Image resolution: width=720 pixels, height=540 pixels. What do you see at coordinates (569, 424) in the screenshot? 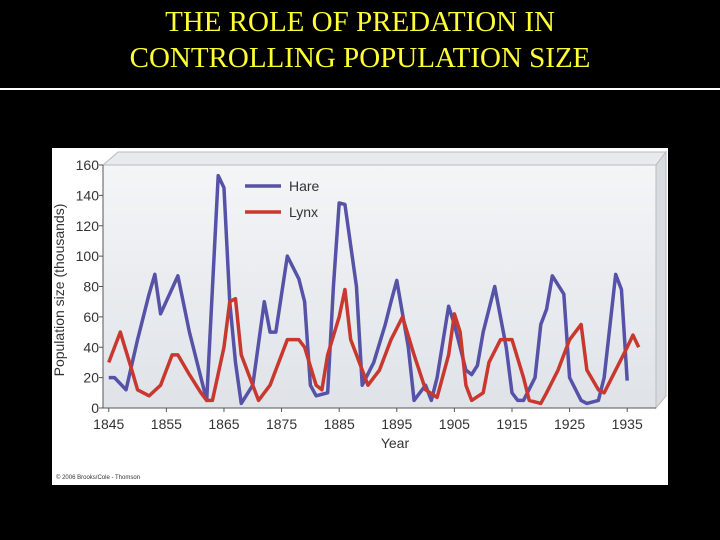
I see `x-tick-label: 1925` at bounding box center [569, 424].